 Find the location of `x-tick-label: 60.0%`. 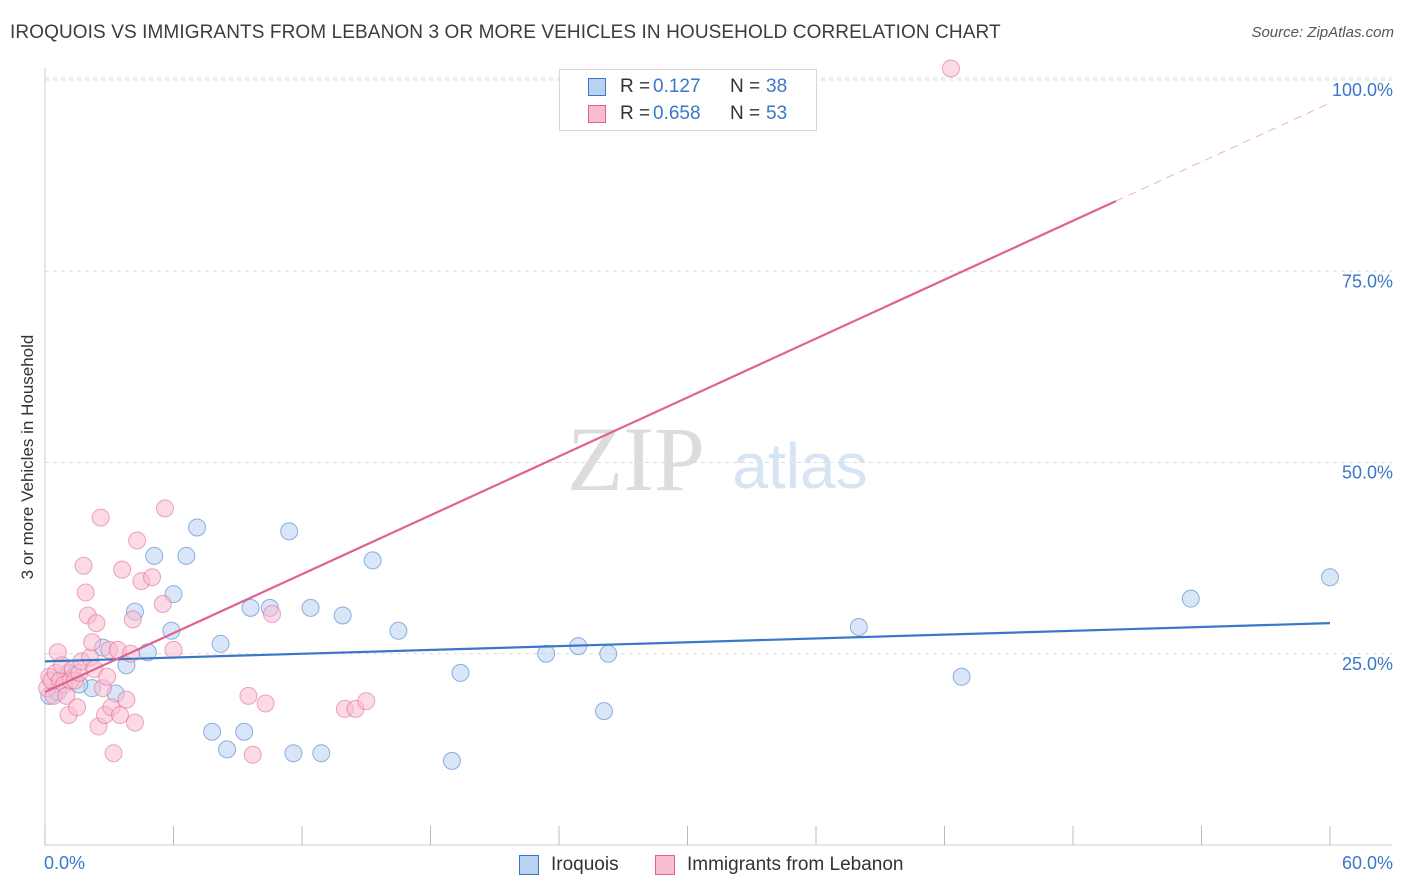

x-tick-label: 60.0% is located at coordinates (1367, 863).